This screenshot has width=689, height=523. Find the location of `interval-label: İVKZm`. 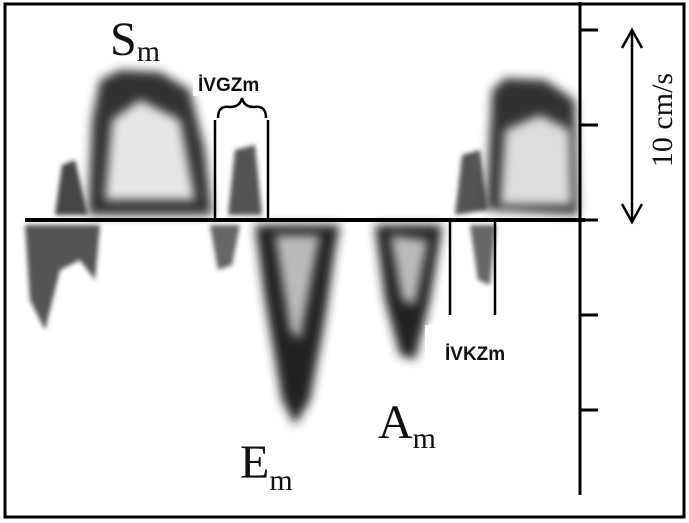

interval-label: İVKZm is located at coordinates (475, 354).